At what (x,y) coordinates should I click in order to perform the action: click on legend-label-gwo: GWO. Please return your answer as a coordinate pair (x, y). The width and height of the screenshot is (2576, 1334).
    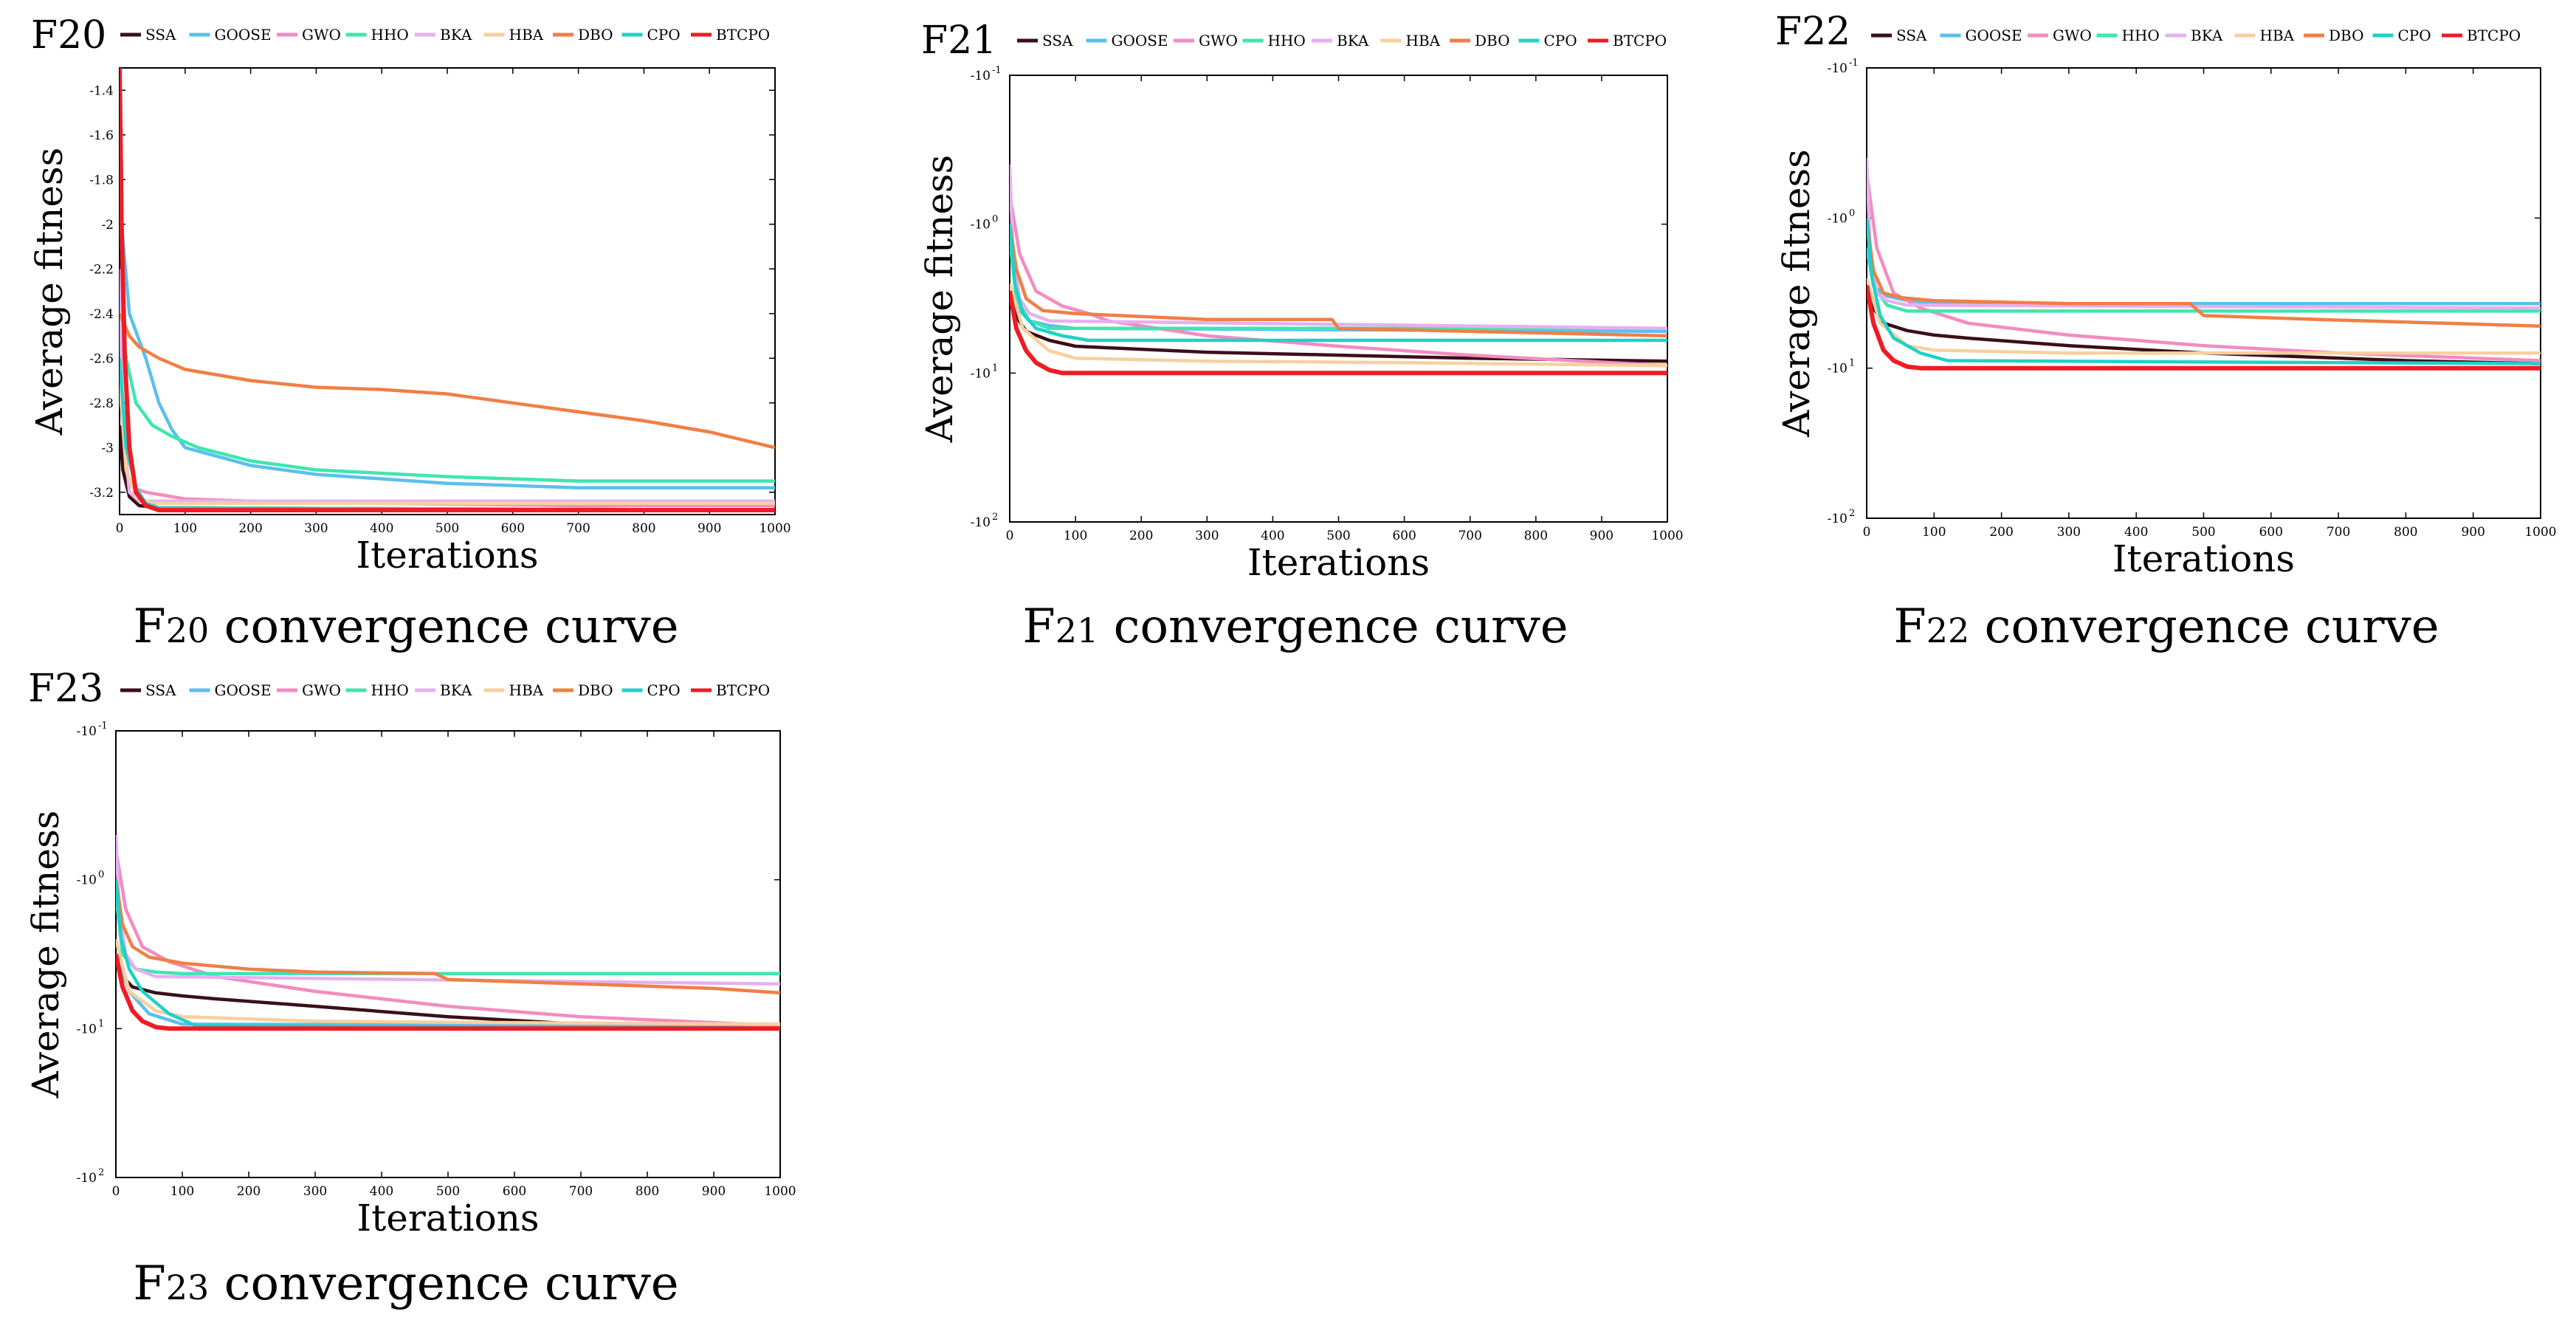
    Looking at the image, I should click on (321, 690).